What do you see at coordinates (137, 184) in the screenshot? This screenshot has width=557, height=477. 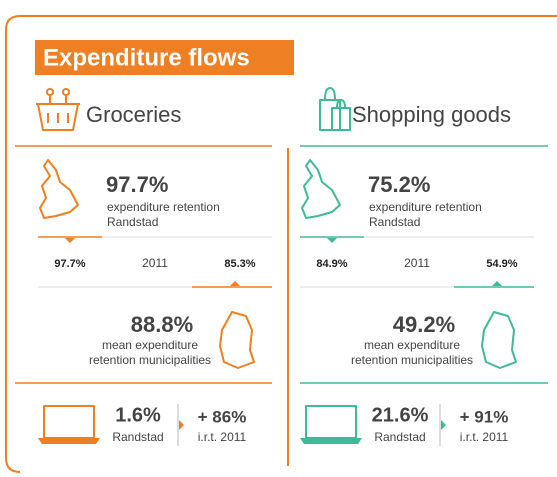 I see `retention-value: 97.7%` at bounding box center [137, 184].